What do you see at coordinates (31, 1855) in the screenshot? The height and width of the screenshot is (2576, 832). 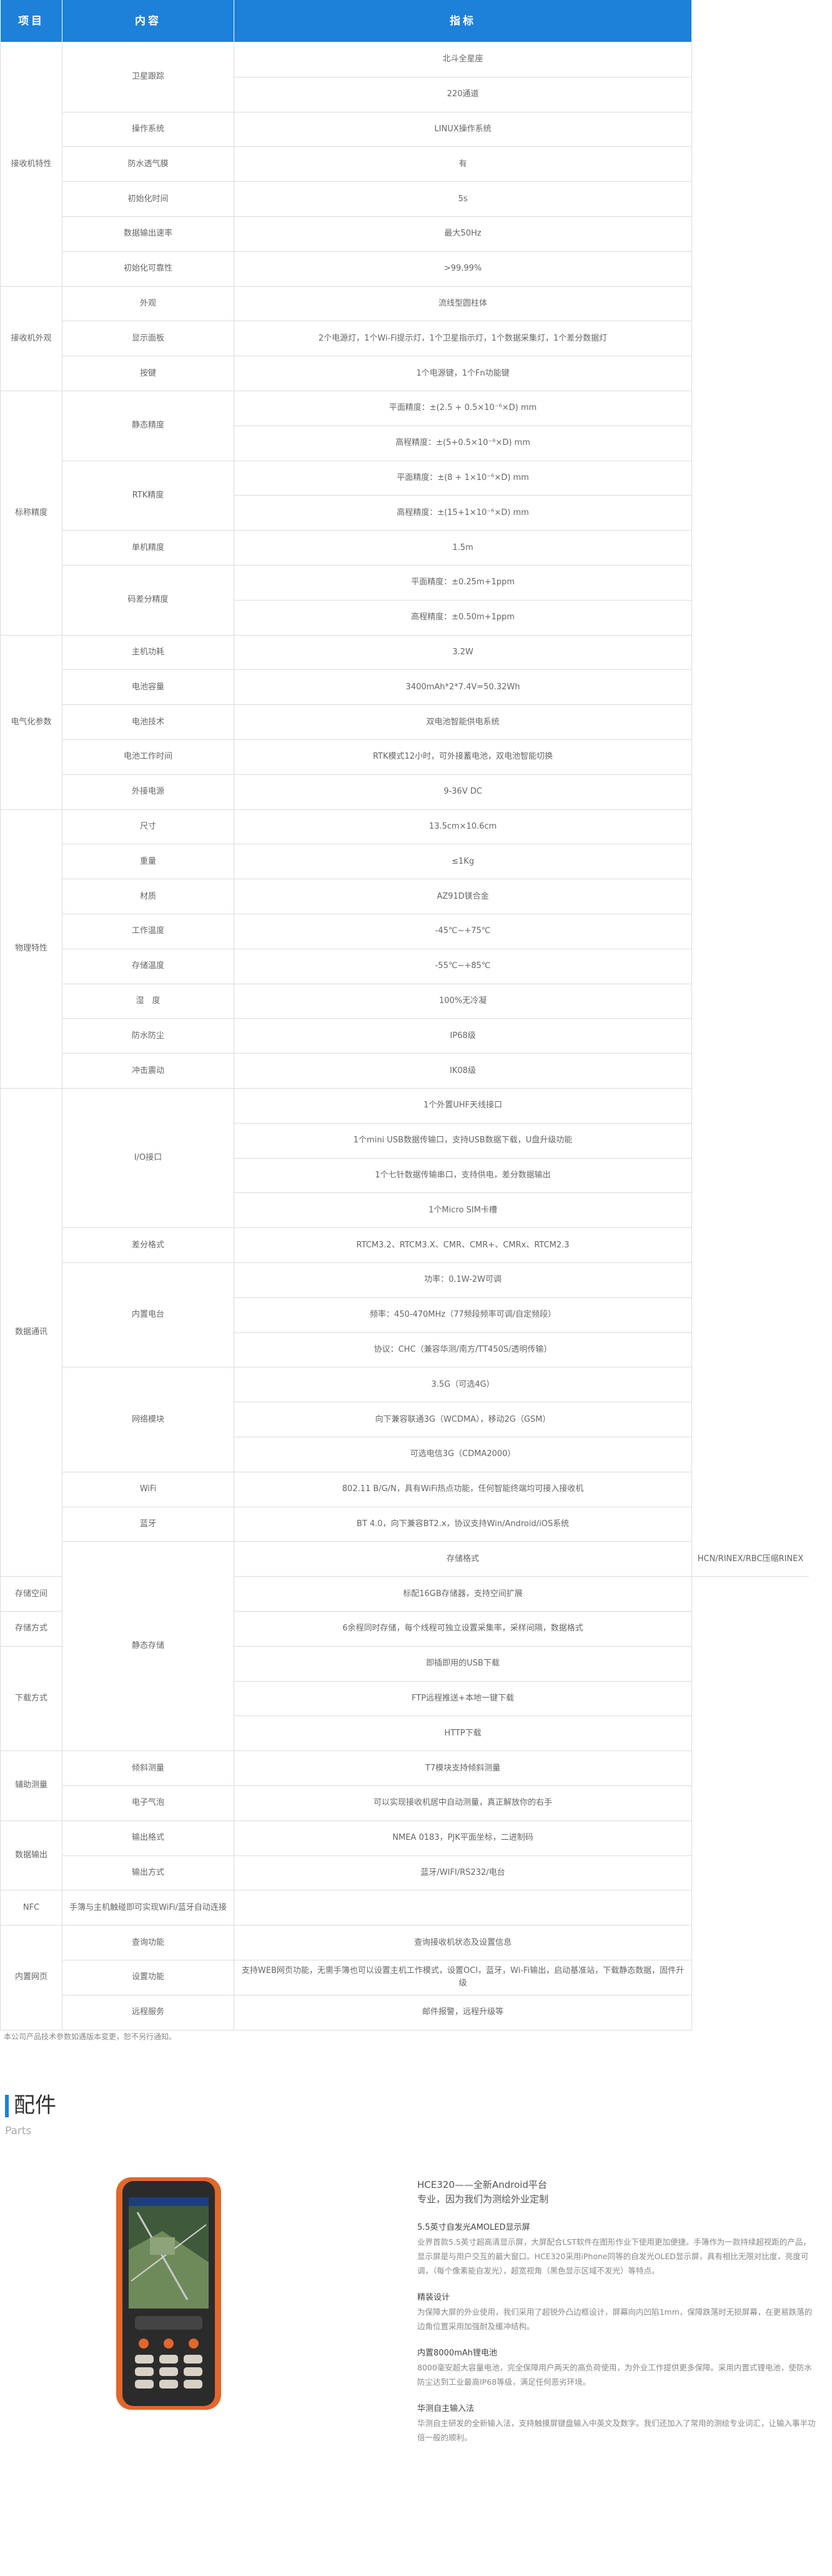 I see `spec-group: 数据输出` at bounding box center [31, 1855].